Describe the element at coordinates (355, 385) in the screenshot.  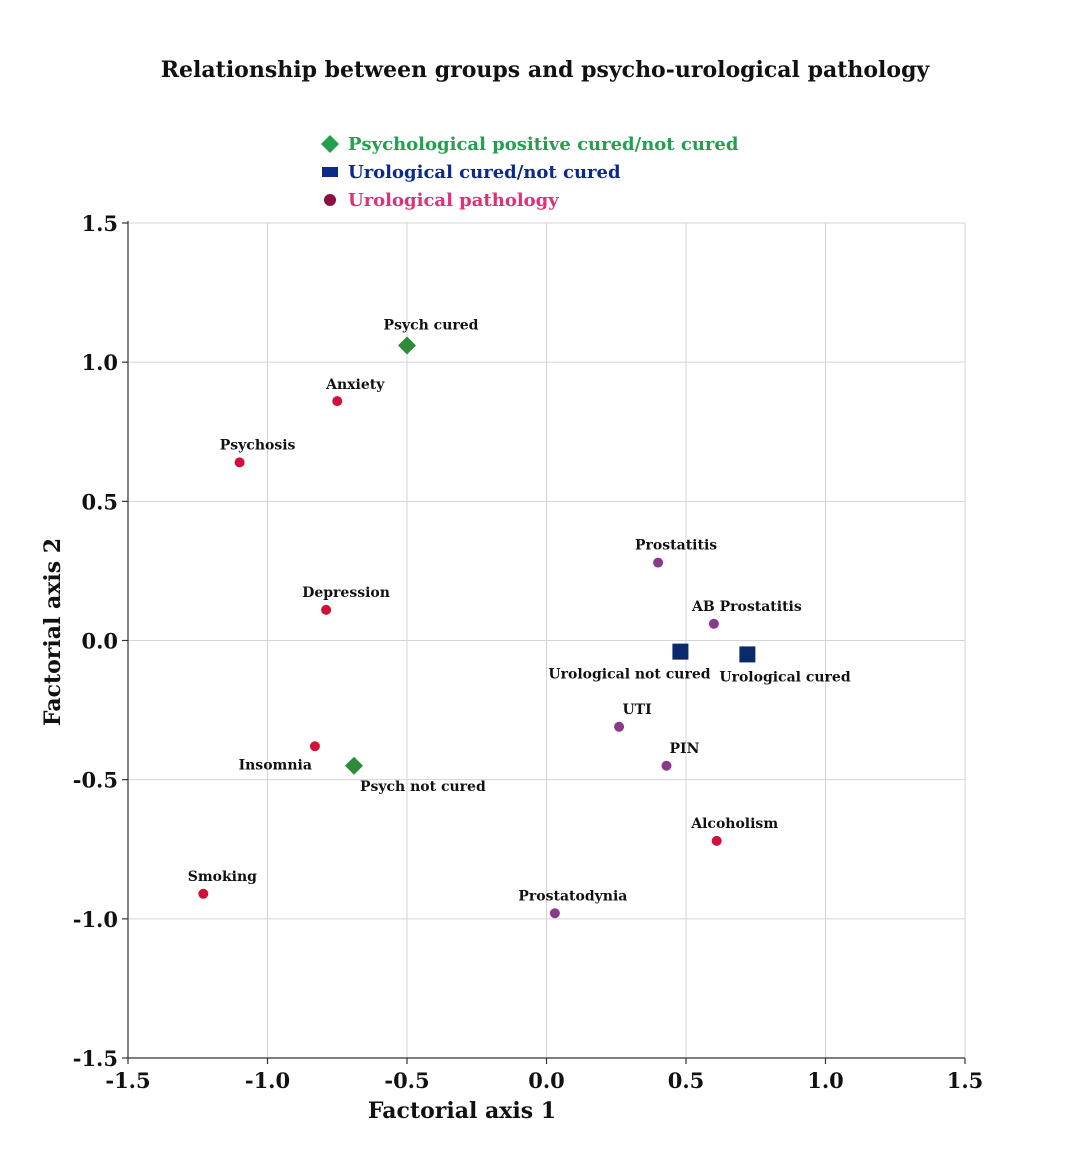
I see `data-point-label: Anxiety` at that location.